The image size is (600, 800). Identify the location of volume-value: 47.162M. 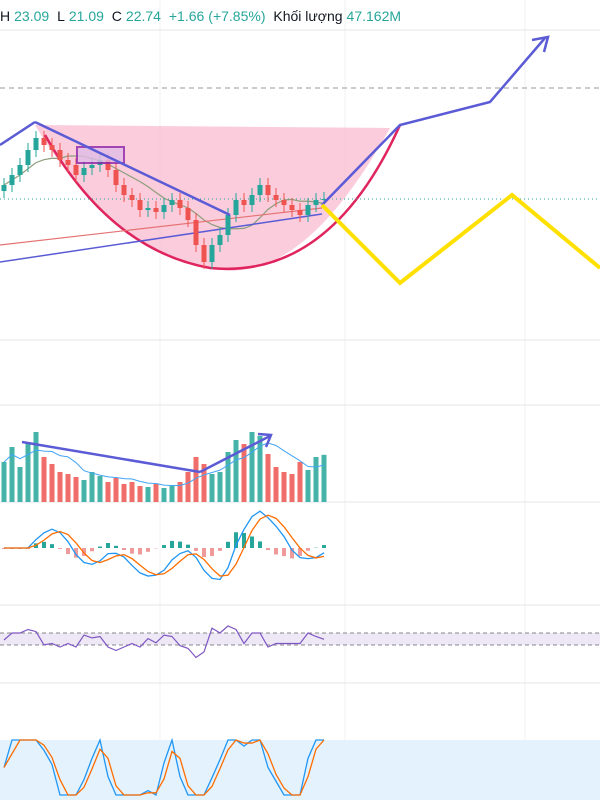
(374, 16).